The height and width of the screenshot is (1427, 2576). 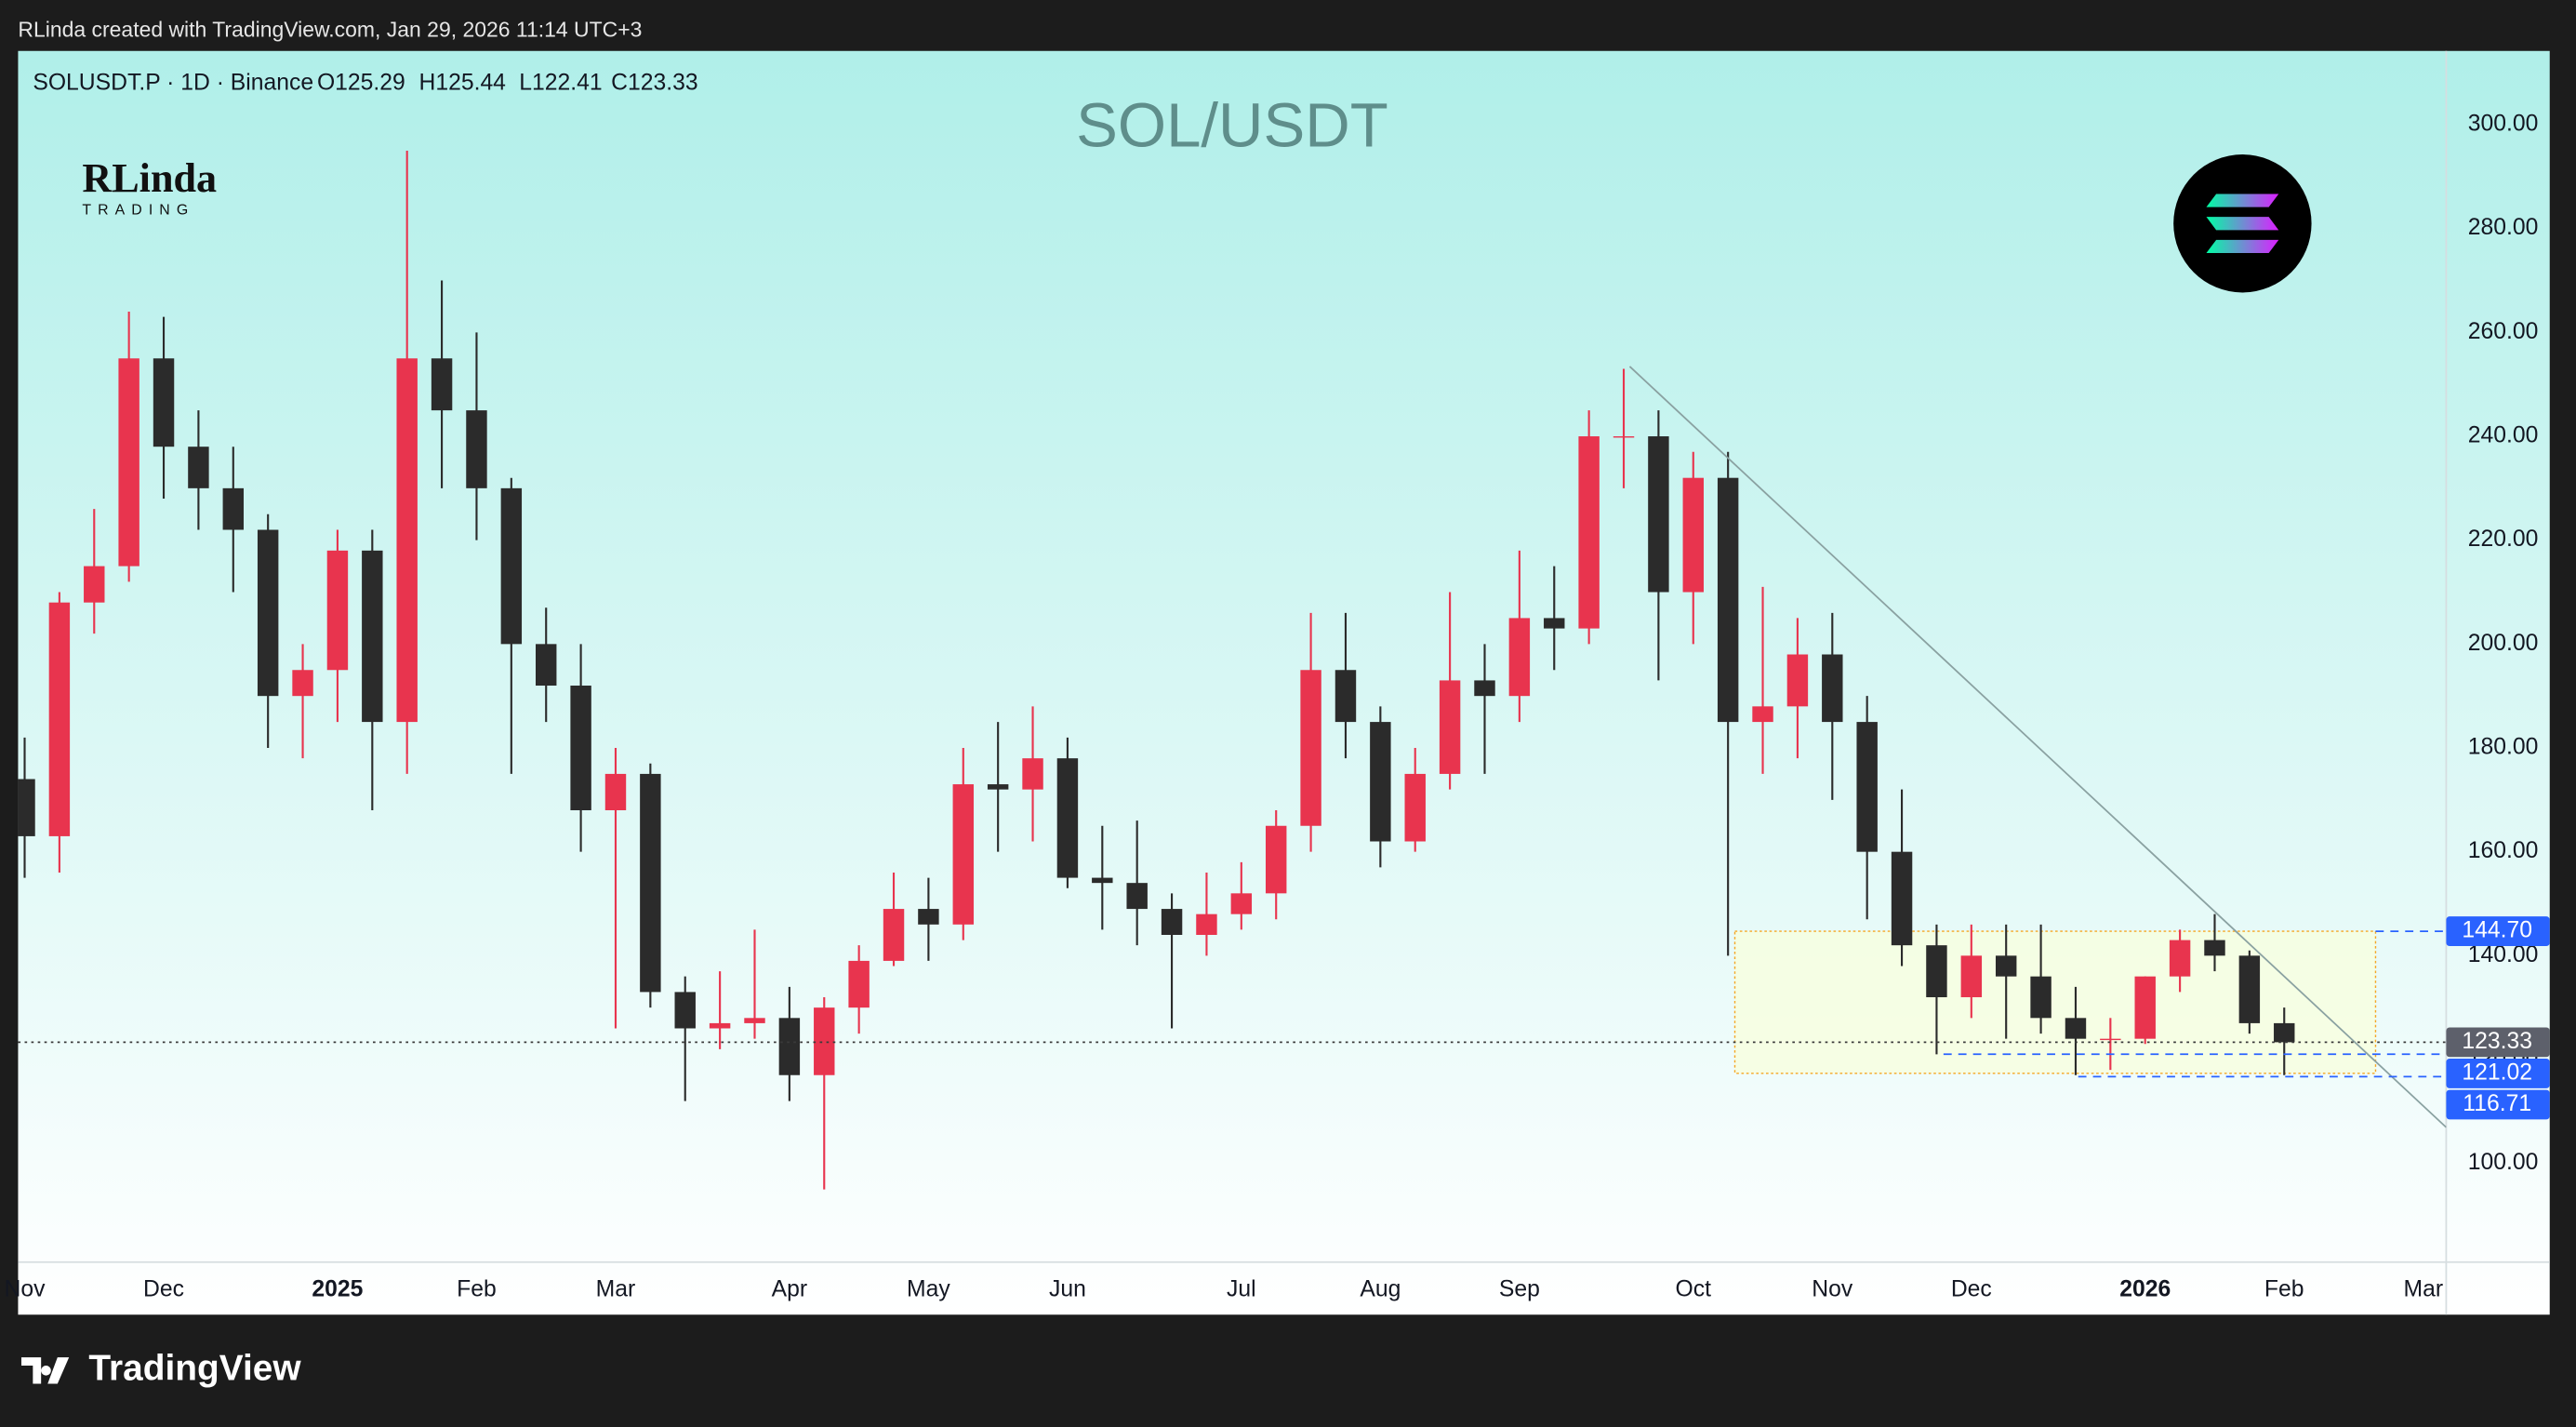 I want to click on logo-name: RLinda, so click(x=149, y=178).